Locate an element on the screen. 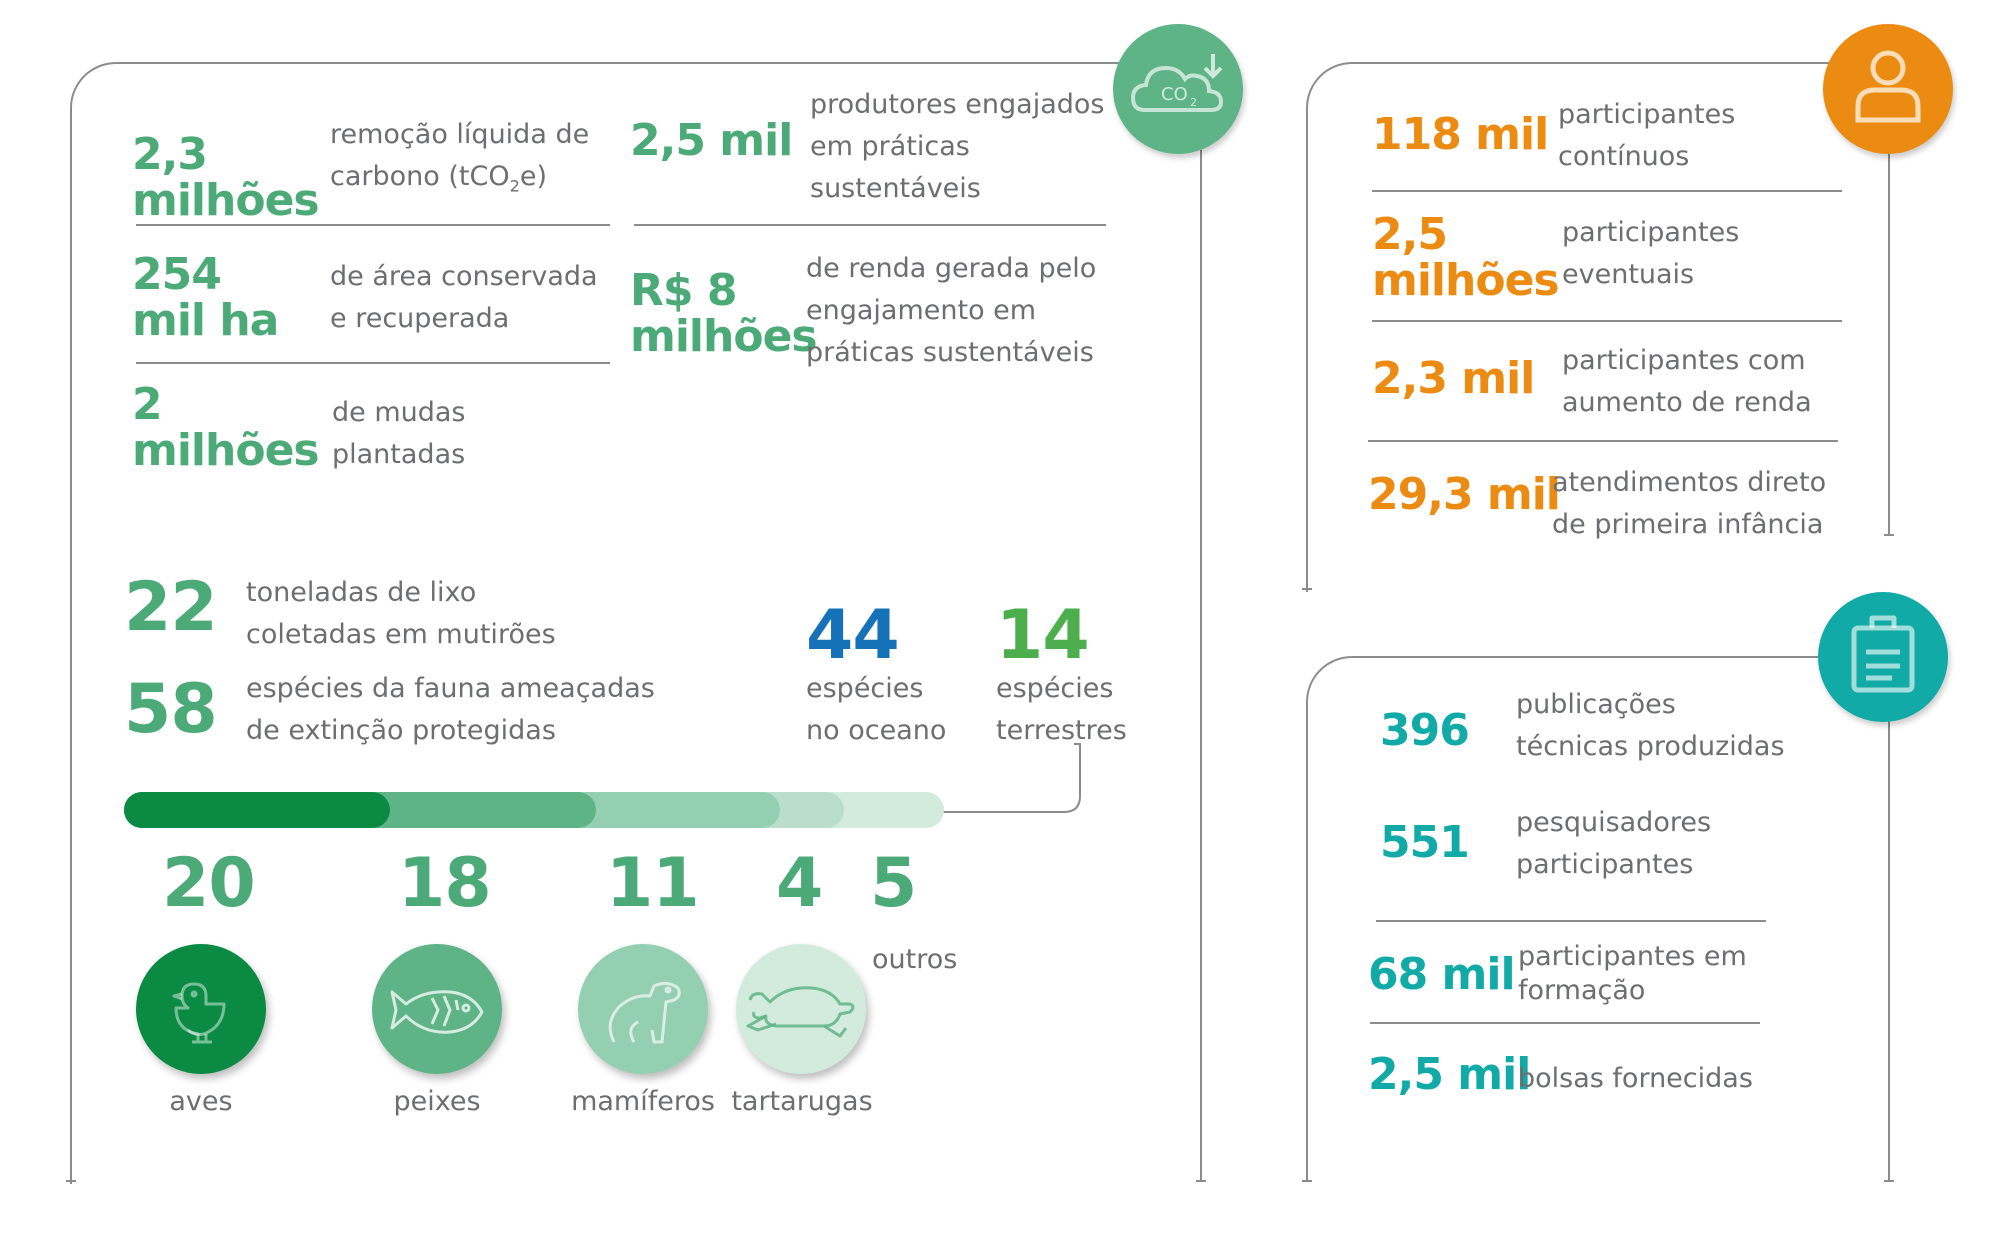 Image resolution: width=2000 pixels, height=1259 pixels. carbon-removal-desc: remoção líquida de carbono (tCO2e) is located at coordinates (460, 157).